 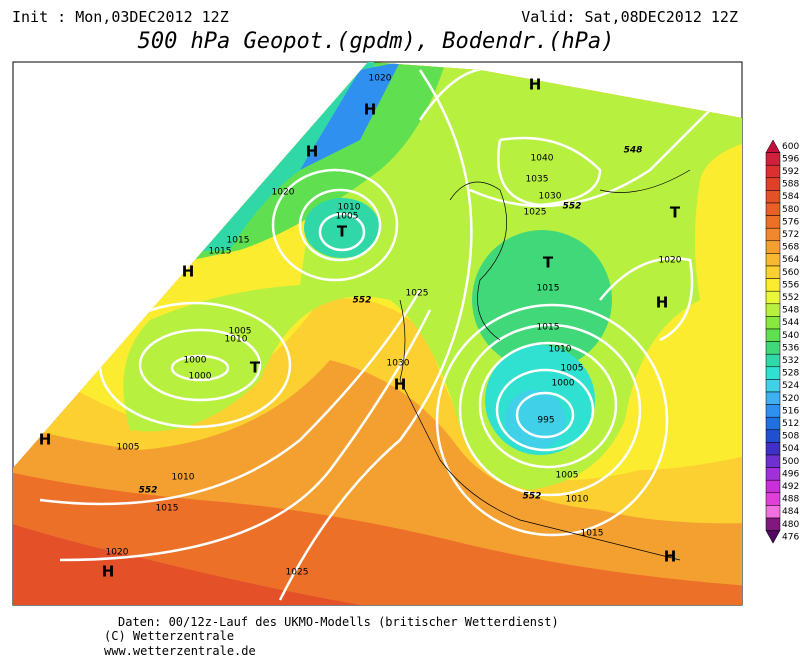 What do you see at coordinates (790, 525) in the screenshot?
I see `colorbar-label: 480` at bounding box center [790, 525].